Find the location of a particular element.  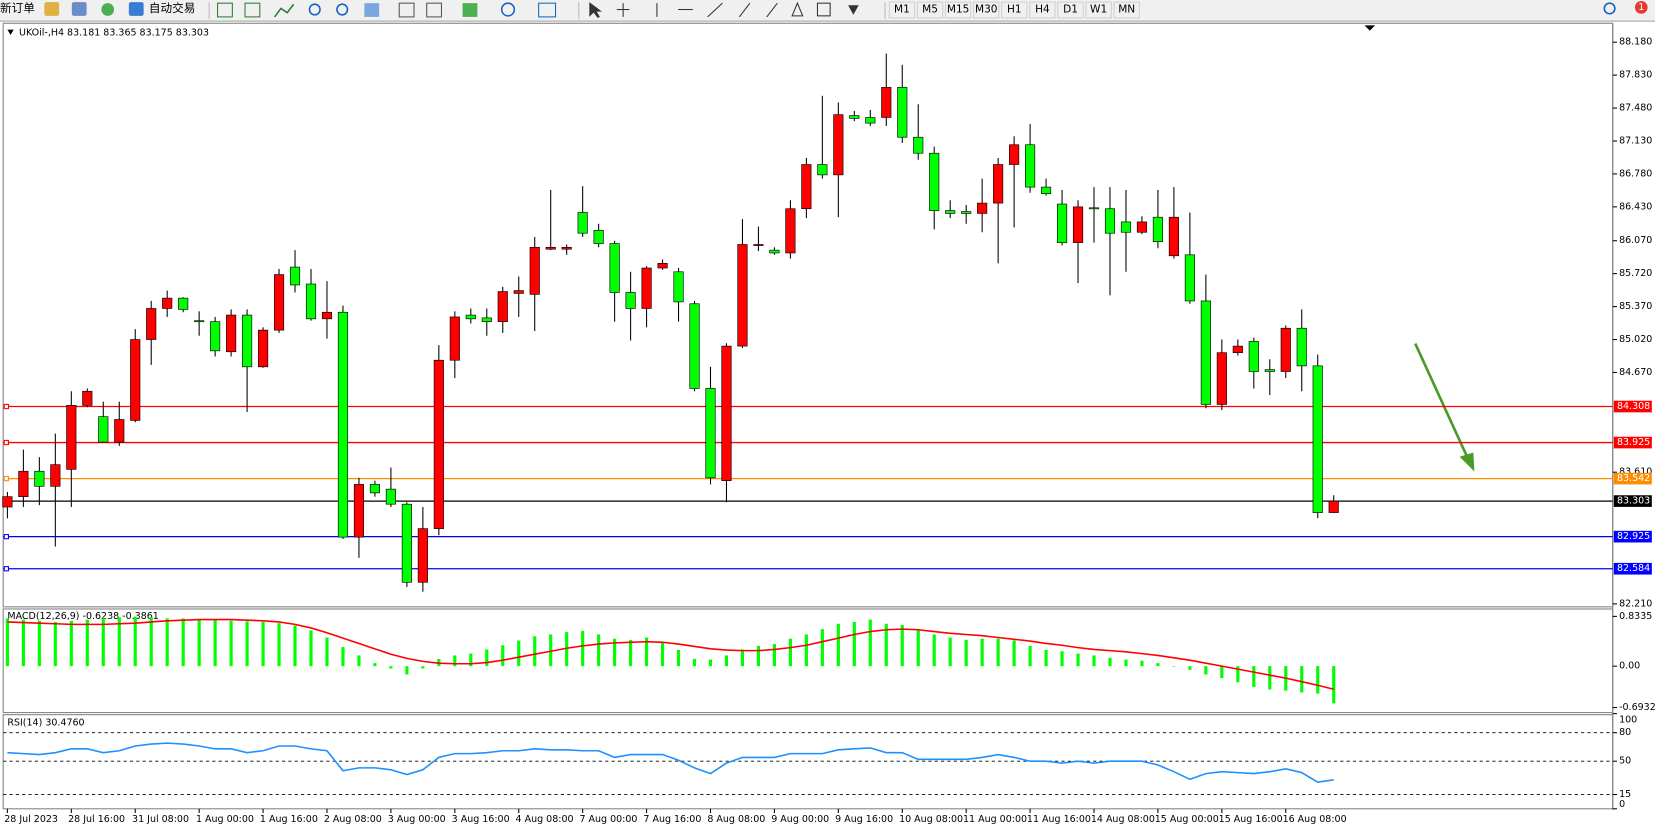

timeframe-label: M5 is located at coordinates (930, 10).